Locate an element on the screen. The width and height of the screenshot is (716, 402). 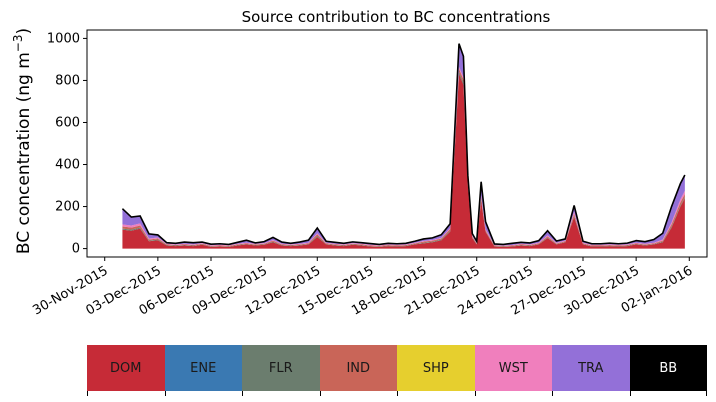
y-tick-label: 400 is located at coordinates (67, 165).